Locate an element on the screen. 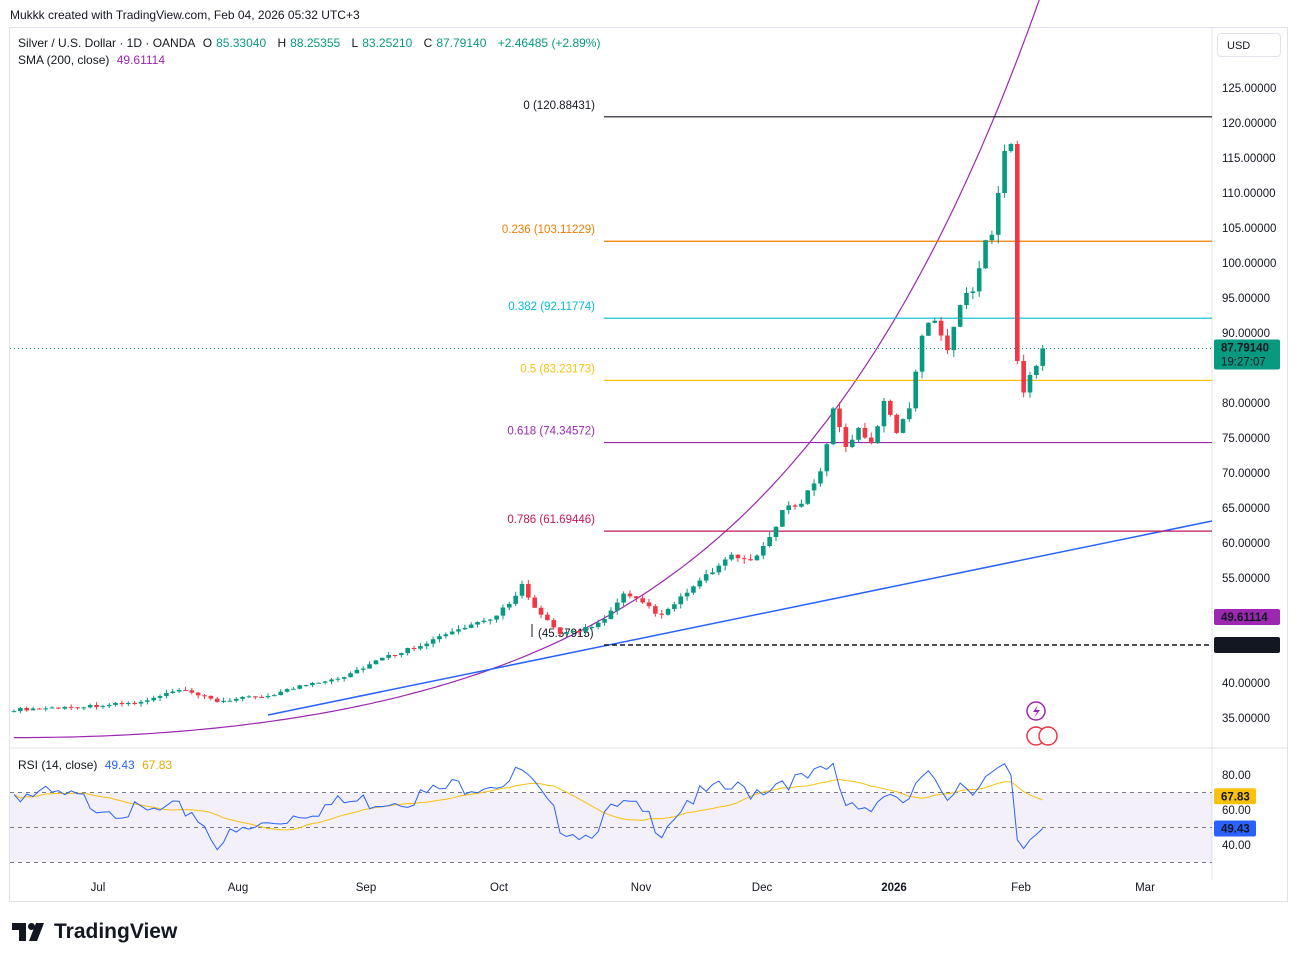 The width and height of the screenshot is (1298, 963). price-tick-label: 60.00000 is located at coordinates (1246, 544).